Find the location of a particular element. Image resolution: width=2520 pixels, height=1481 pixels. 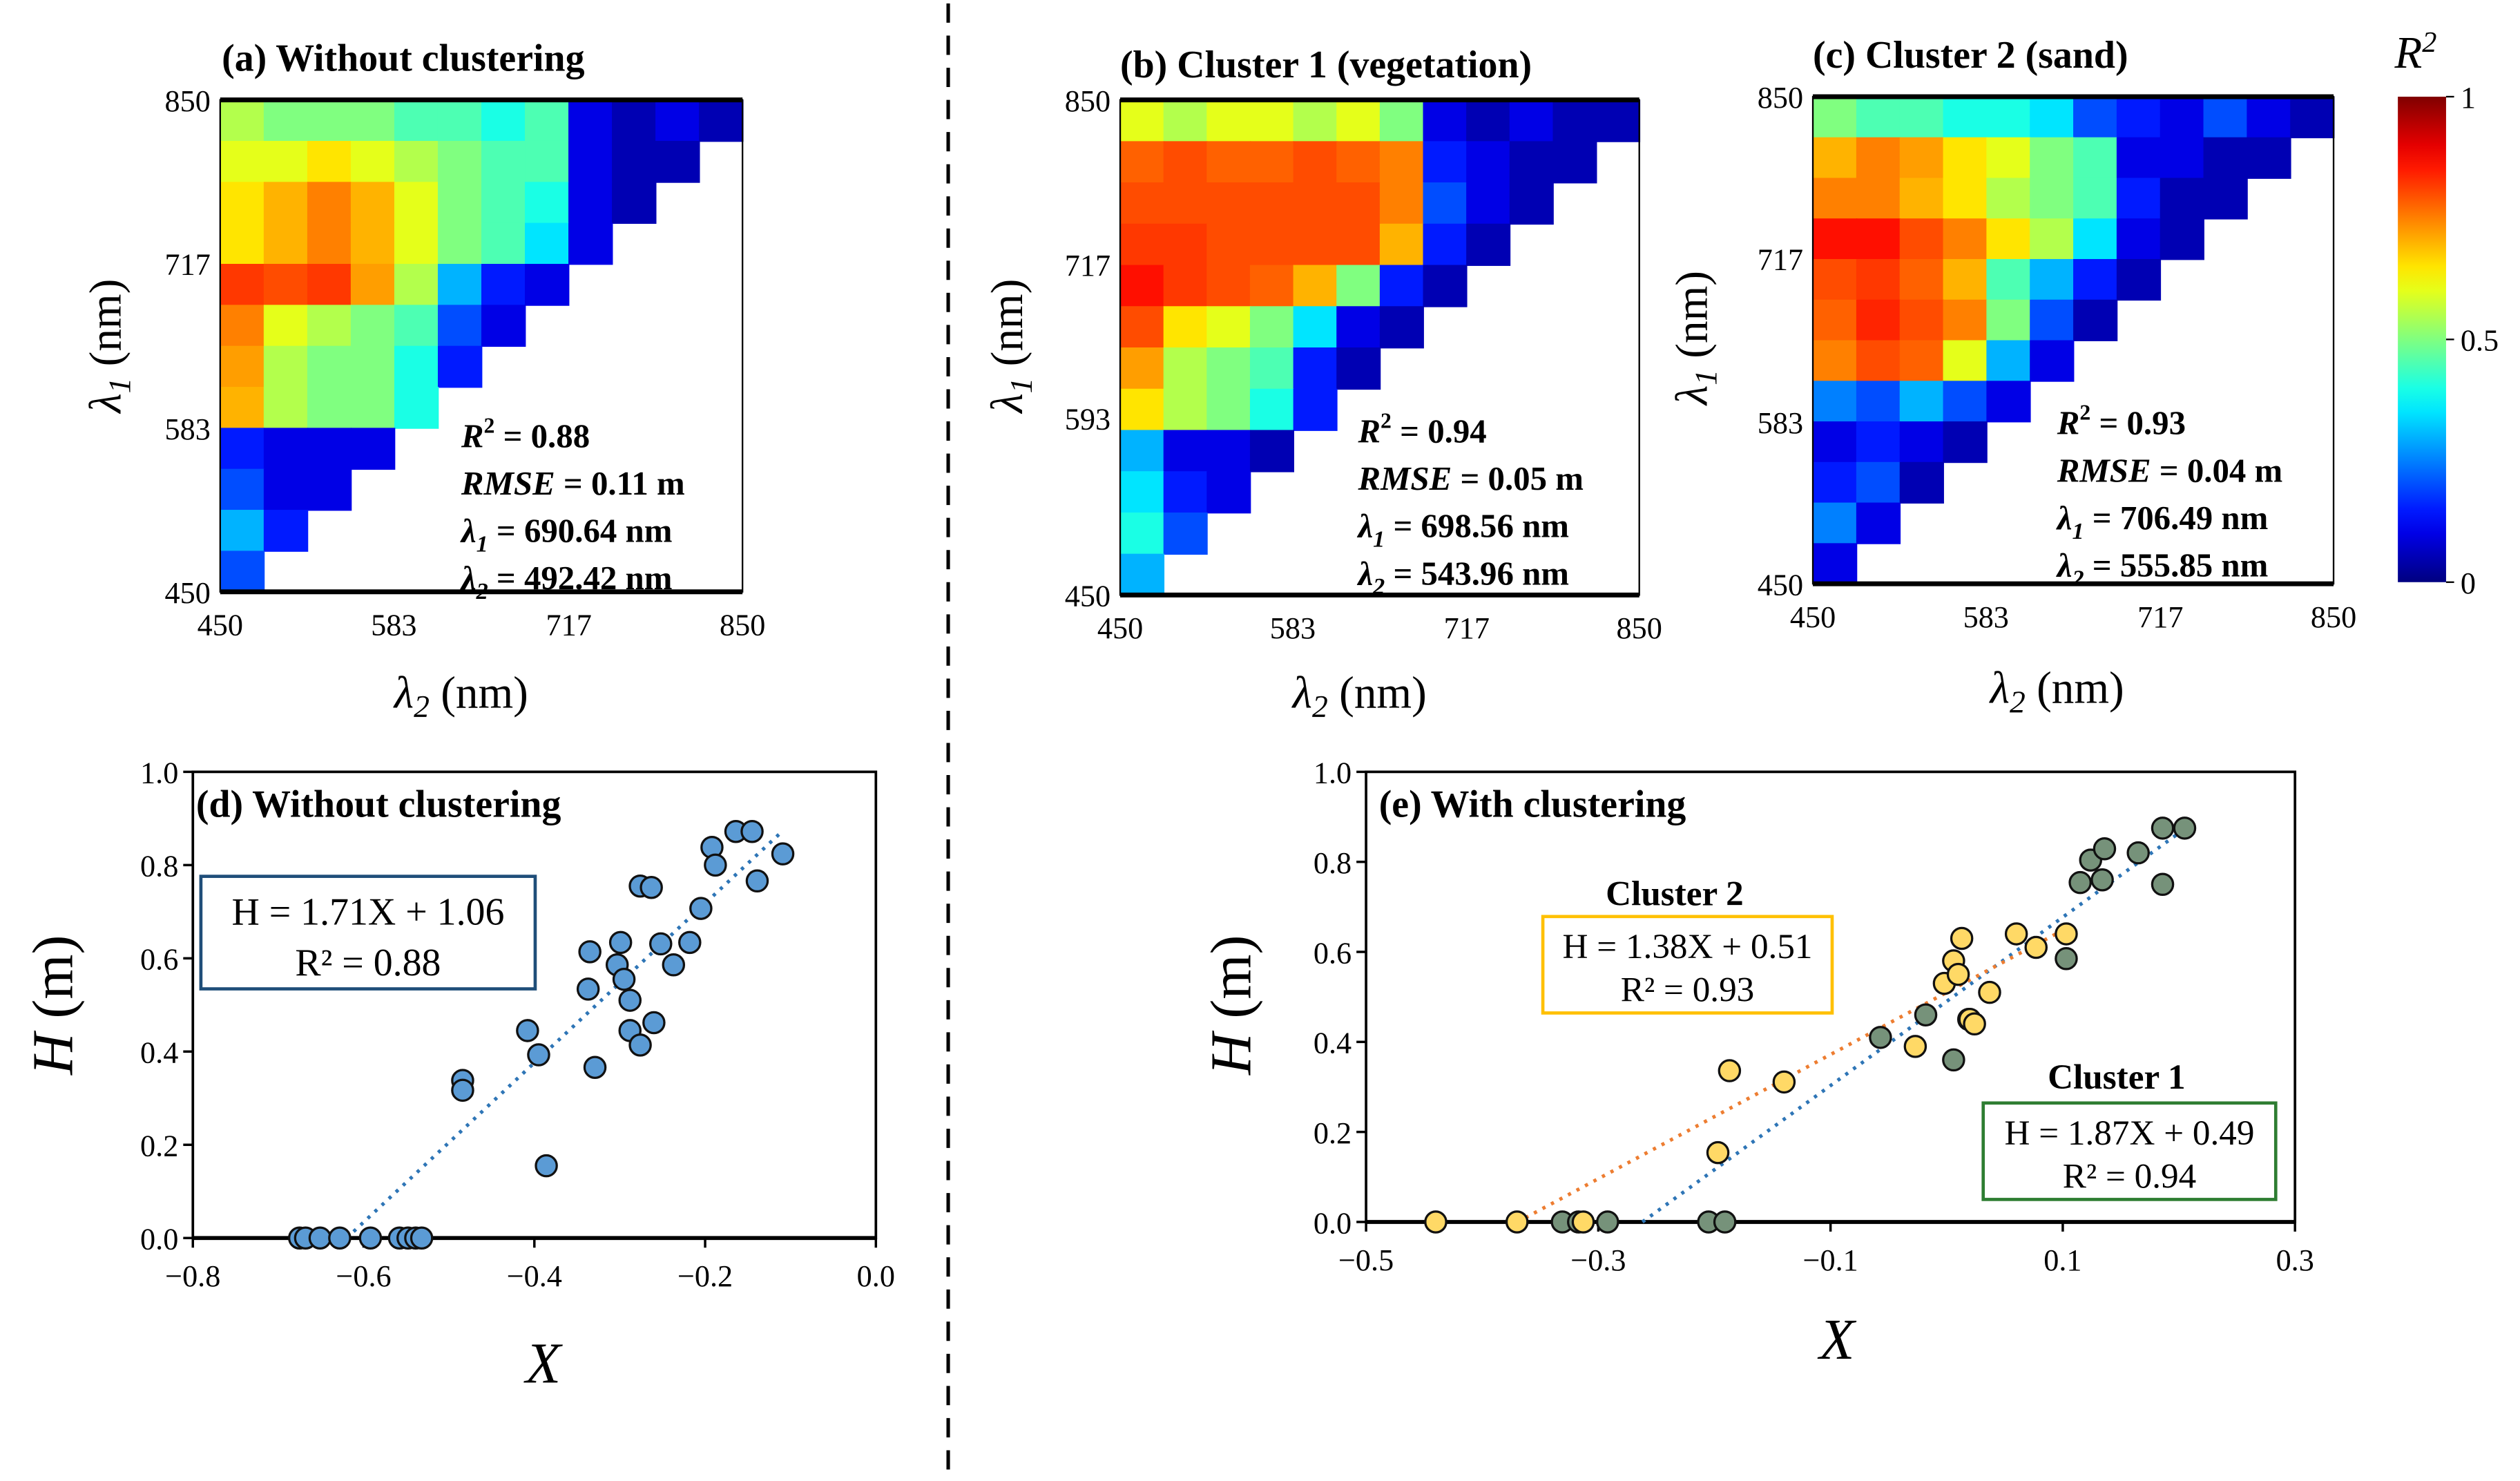

regression-equation: H = 1.71X + 1.06 is located at coordinates (368, 912).